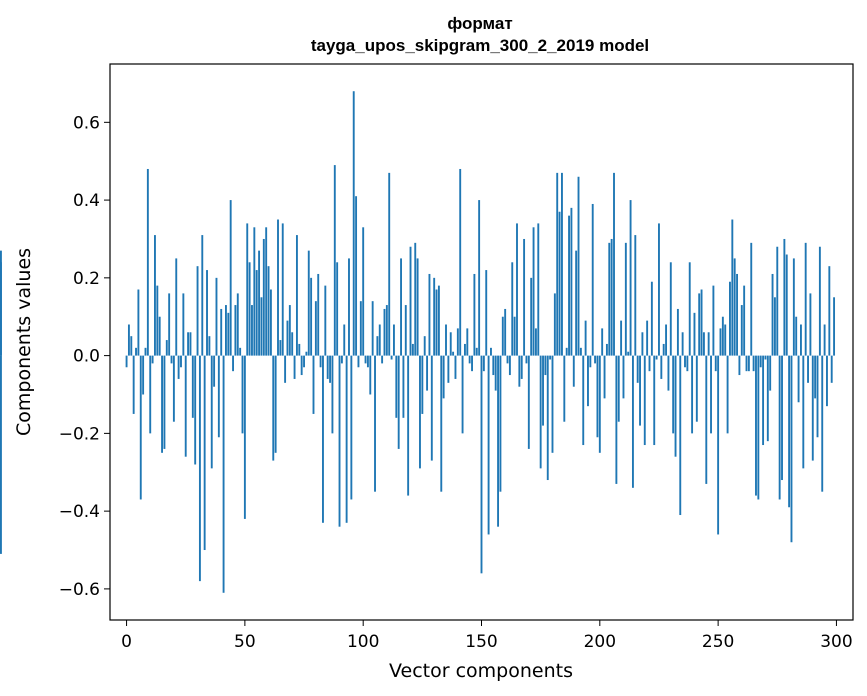 This screenshot has height=696, width=867. What do you see at coordinates (24, 342) in the screenshot?
I see `y-axis-label: Components values` at bounding box center [24, 342].